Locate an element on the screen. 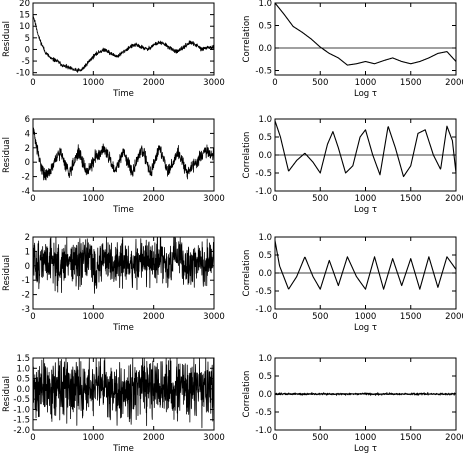 This screenshot has height=460, width=463. panel-residual-3: 0 1000 2000 3000 -4 -2 0 2 4 6 Time Residual is located at coordinates (113, 165).